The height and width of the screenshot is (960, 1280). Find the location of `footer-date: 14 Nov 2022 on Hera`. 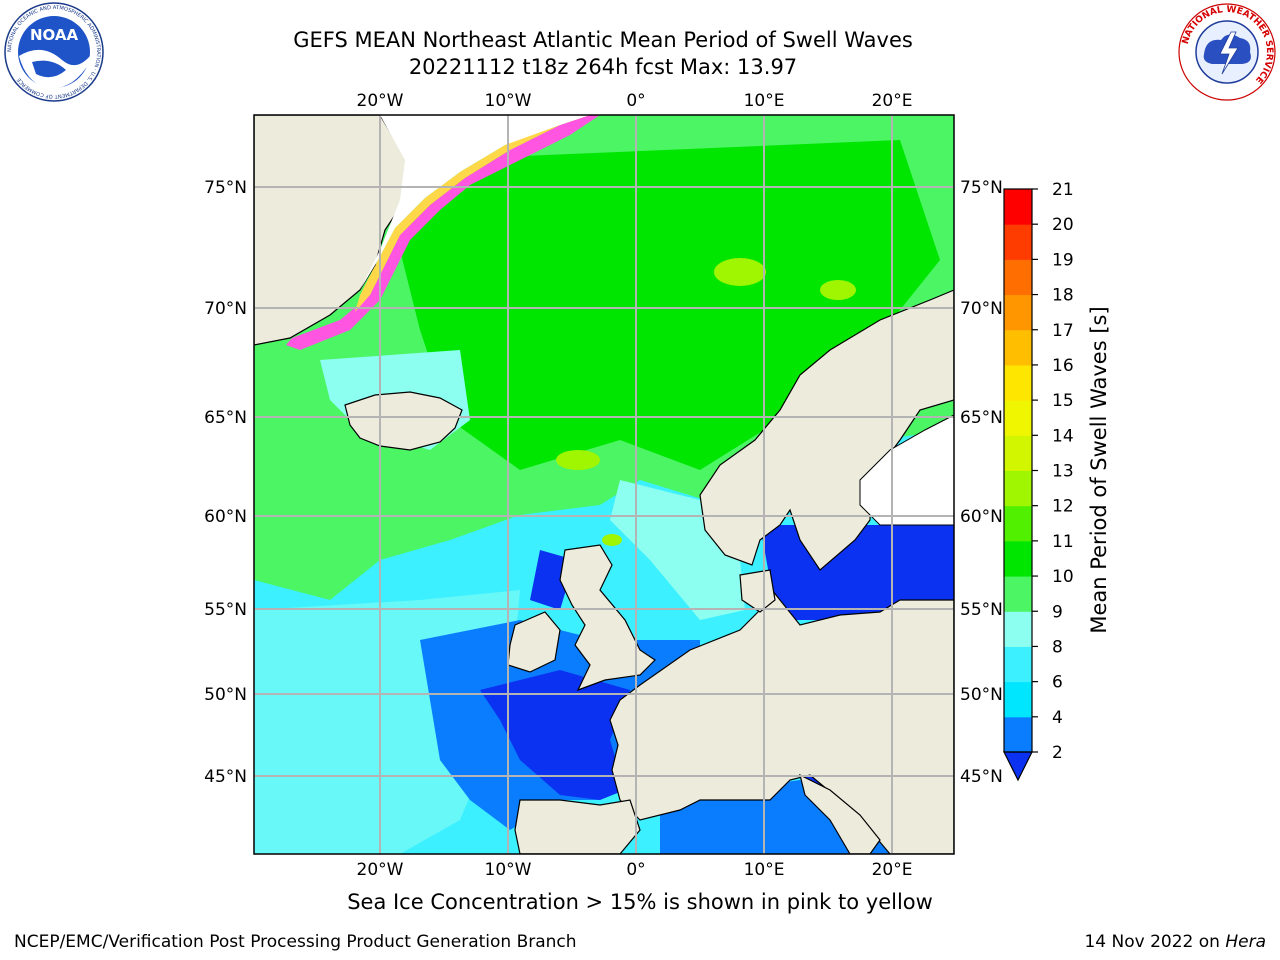

footer-date: 14 Nov 2022 on Hera is located at coordinates (1175, 942).